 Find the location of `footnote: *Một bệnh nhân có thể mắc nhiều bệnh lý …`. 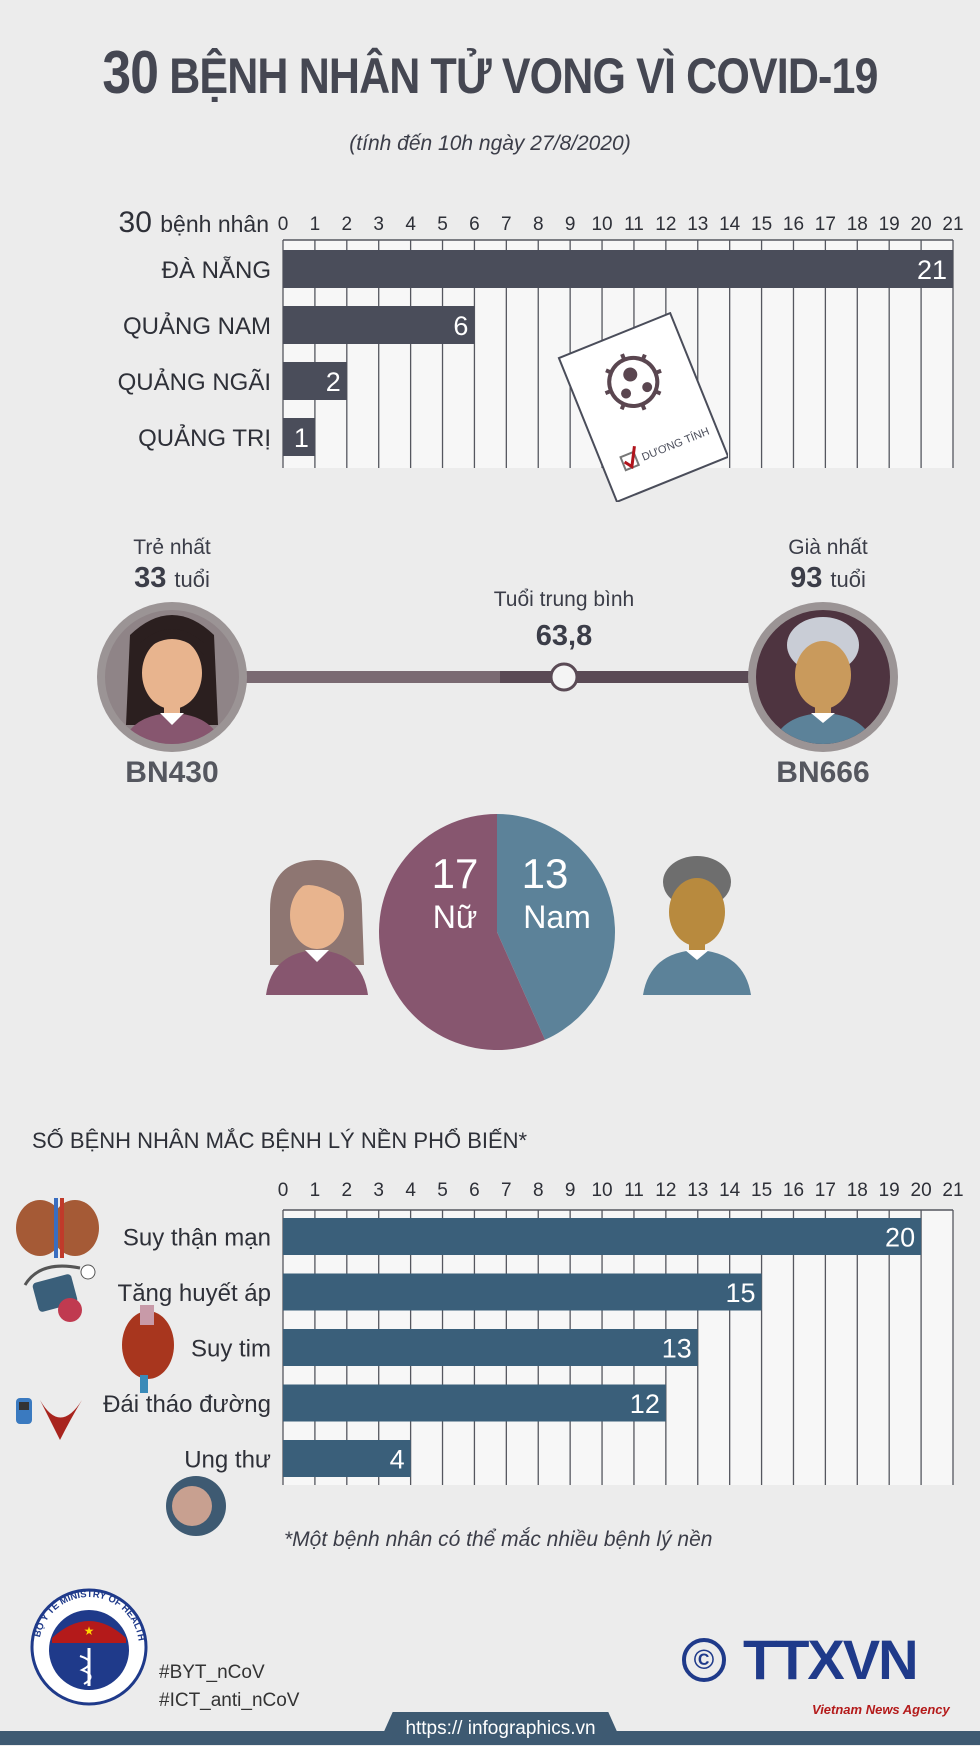

footnote: *Một bệnh nhân có thể mắc nhiều bệnh lý … is located at coordinates (498, 1539).